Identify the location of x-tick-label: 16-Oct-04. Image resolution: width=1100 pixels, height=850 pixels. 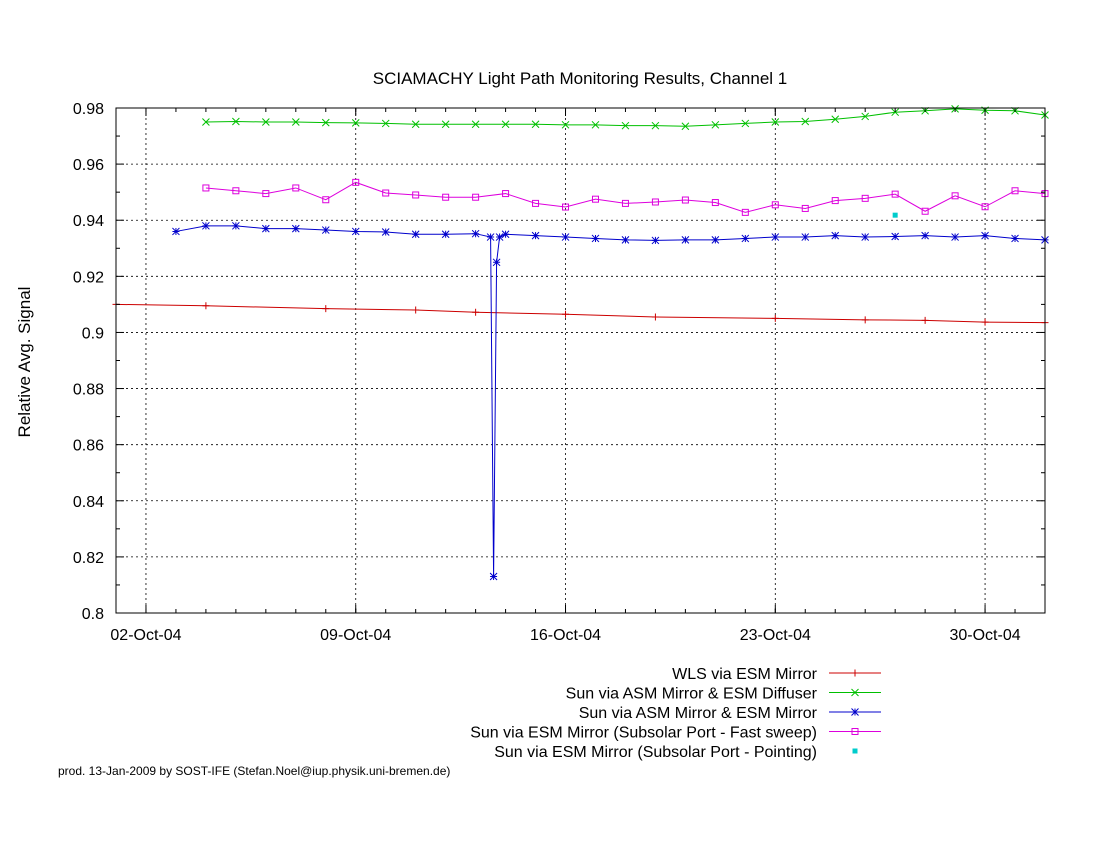
(565, 635).